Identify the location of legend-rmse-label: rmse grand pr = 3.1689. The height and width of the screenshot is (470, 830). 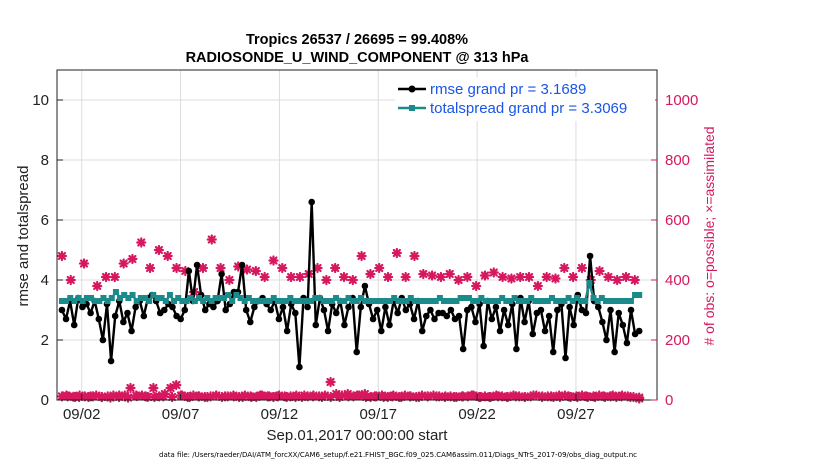
(508, 89).